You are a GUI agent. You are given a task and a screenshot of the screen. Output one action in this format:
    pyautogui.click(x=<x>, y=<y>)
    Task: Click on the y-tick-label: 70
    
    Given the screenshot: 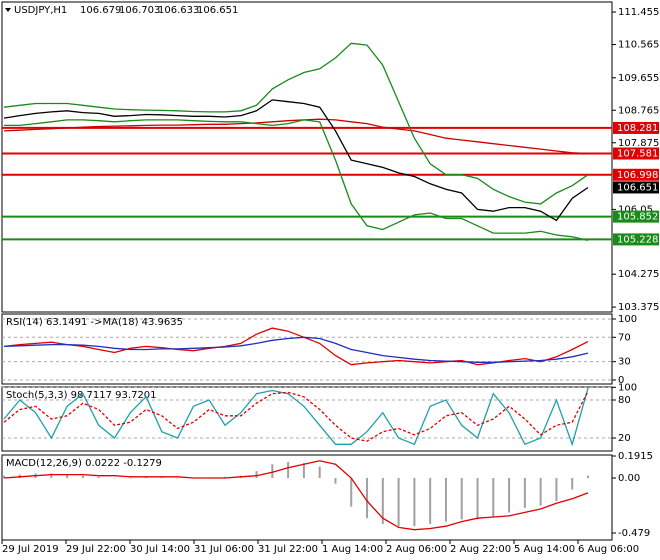 What is the action you would take?
    pyautogui.click(x=624, y=337)
    